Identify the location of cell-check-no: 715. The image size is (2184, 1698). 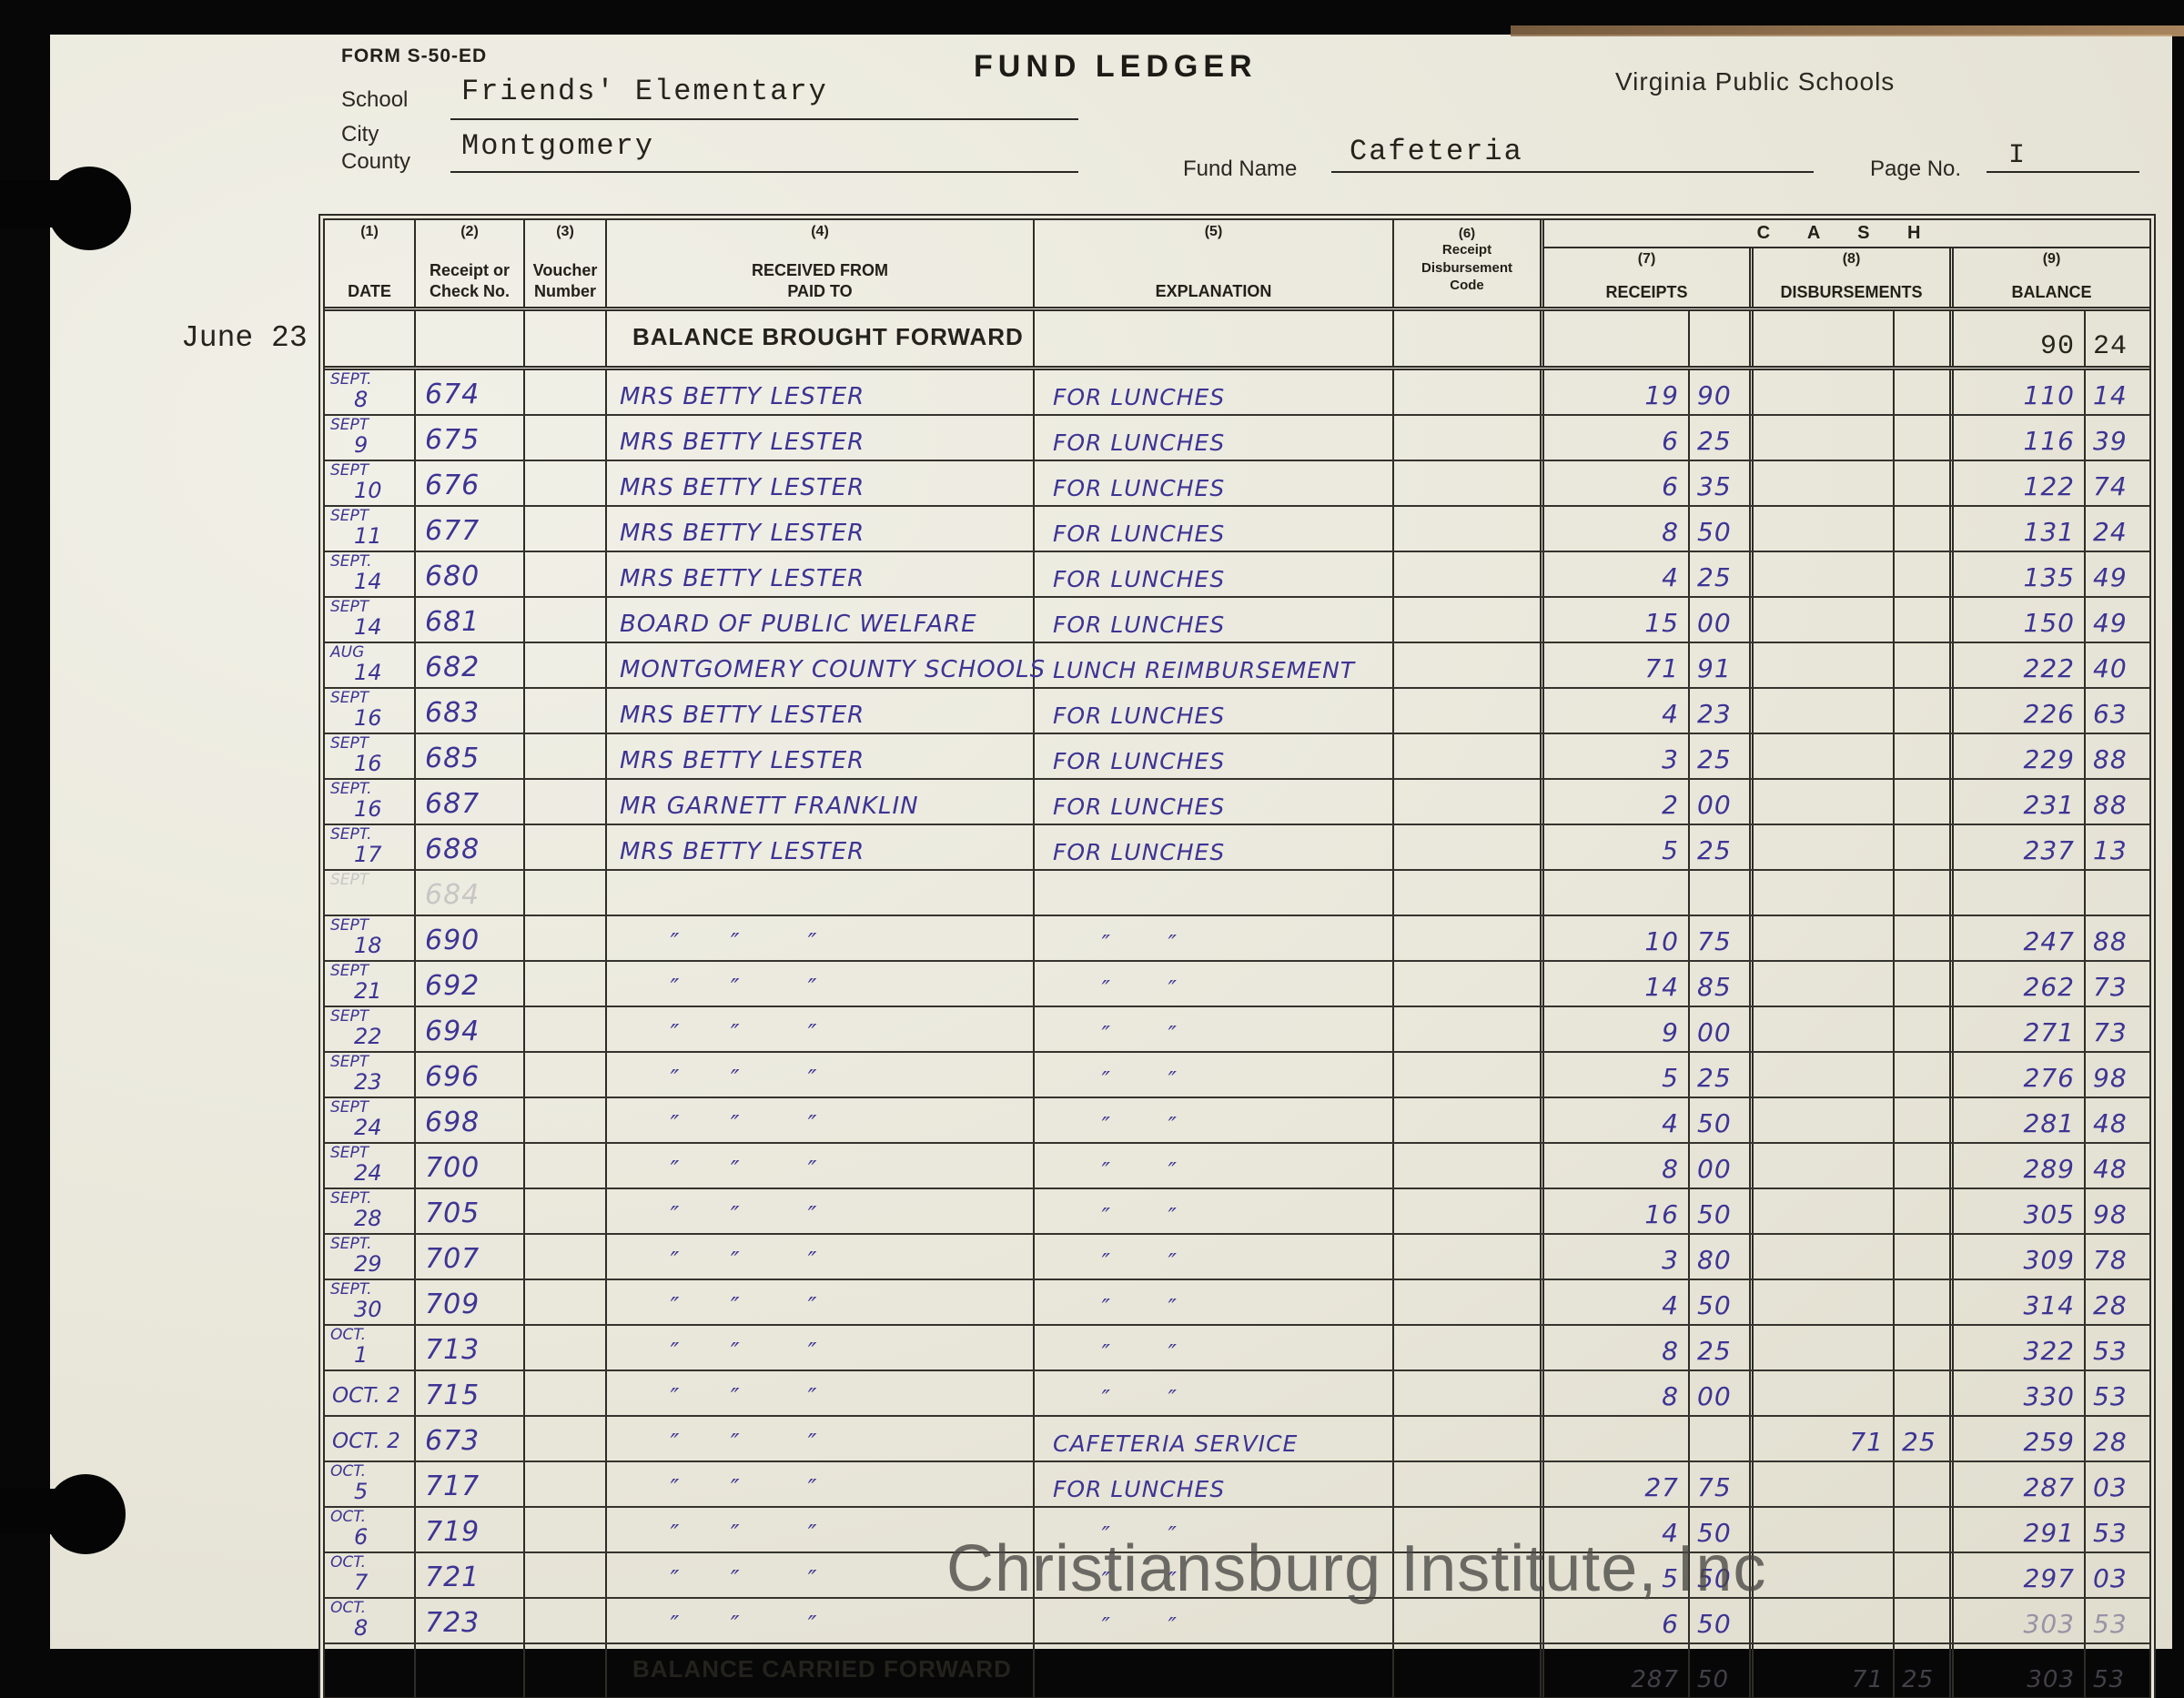
(471, 1393).